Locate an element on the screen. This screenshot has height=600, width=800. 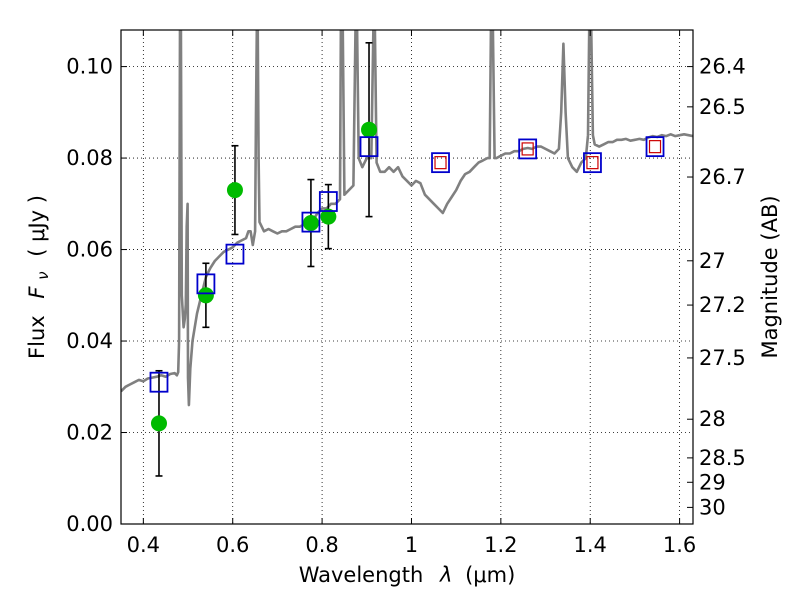
x-axis-label-unit: (μm) is located at coordinates (490, 575).